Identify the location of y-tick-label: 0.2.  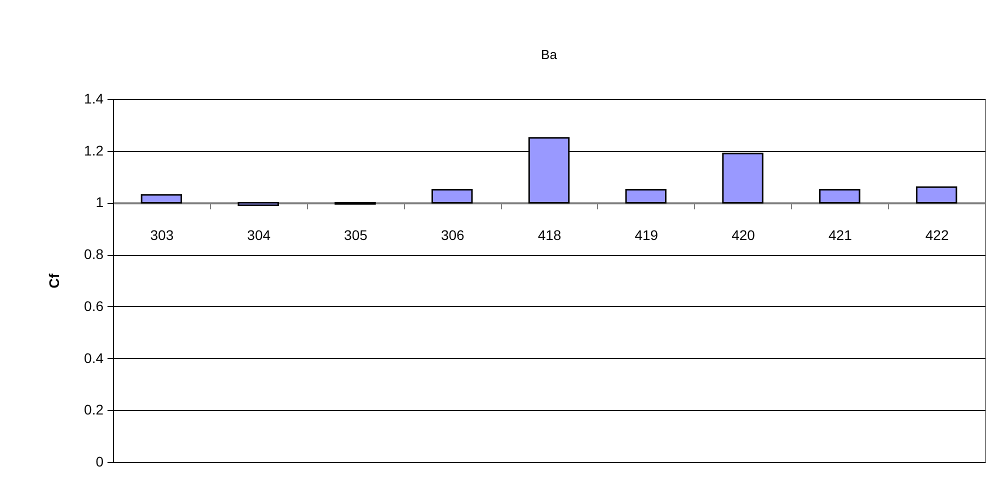
(94, 410).